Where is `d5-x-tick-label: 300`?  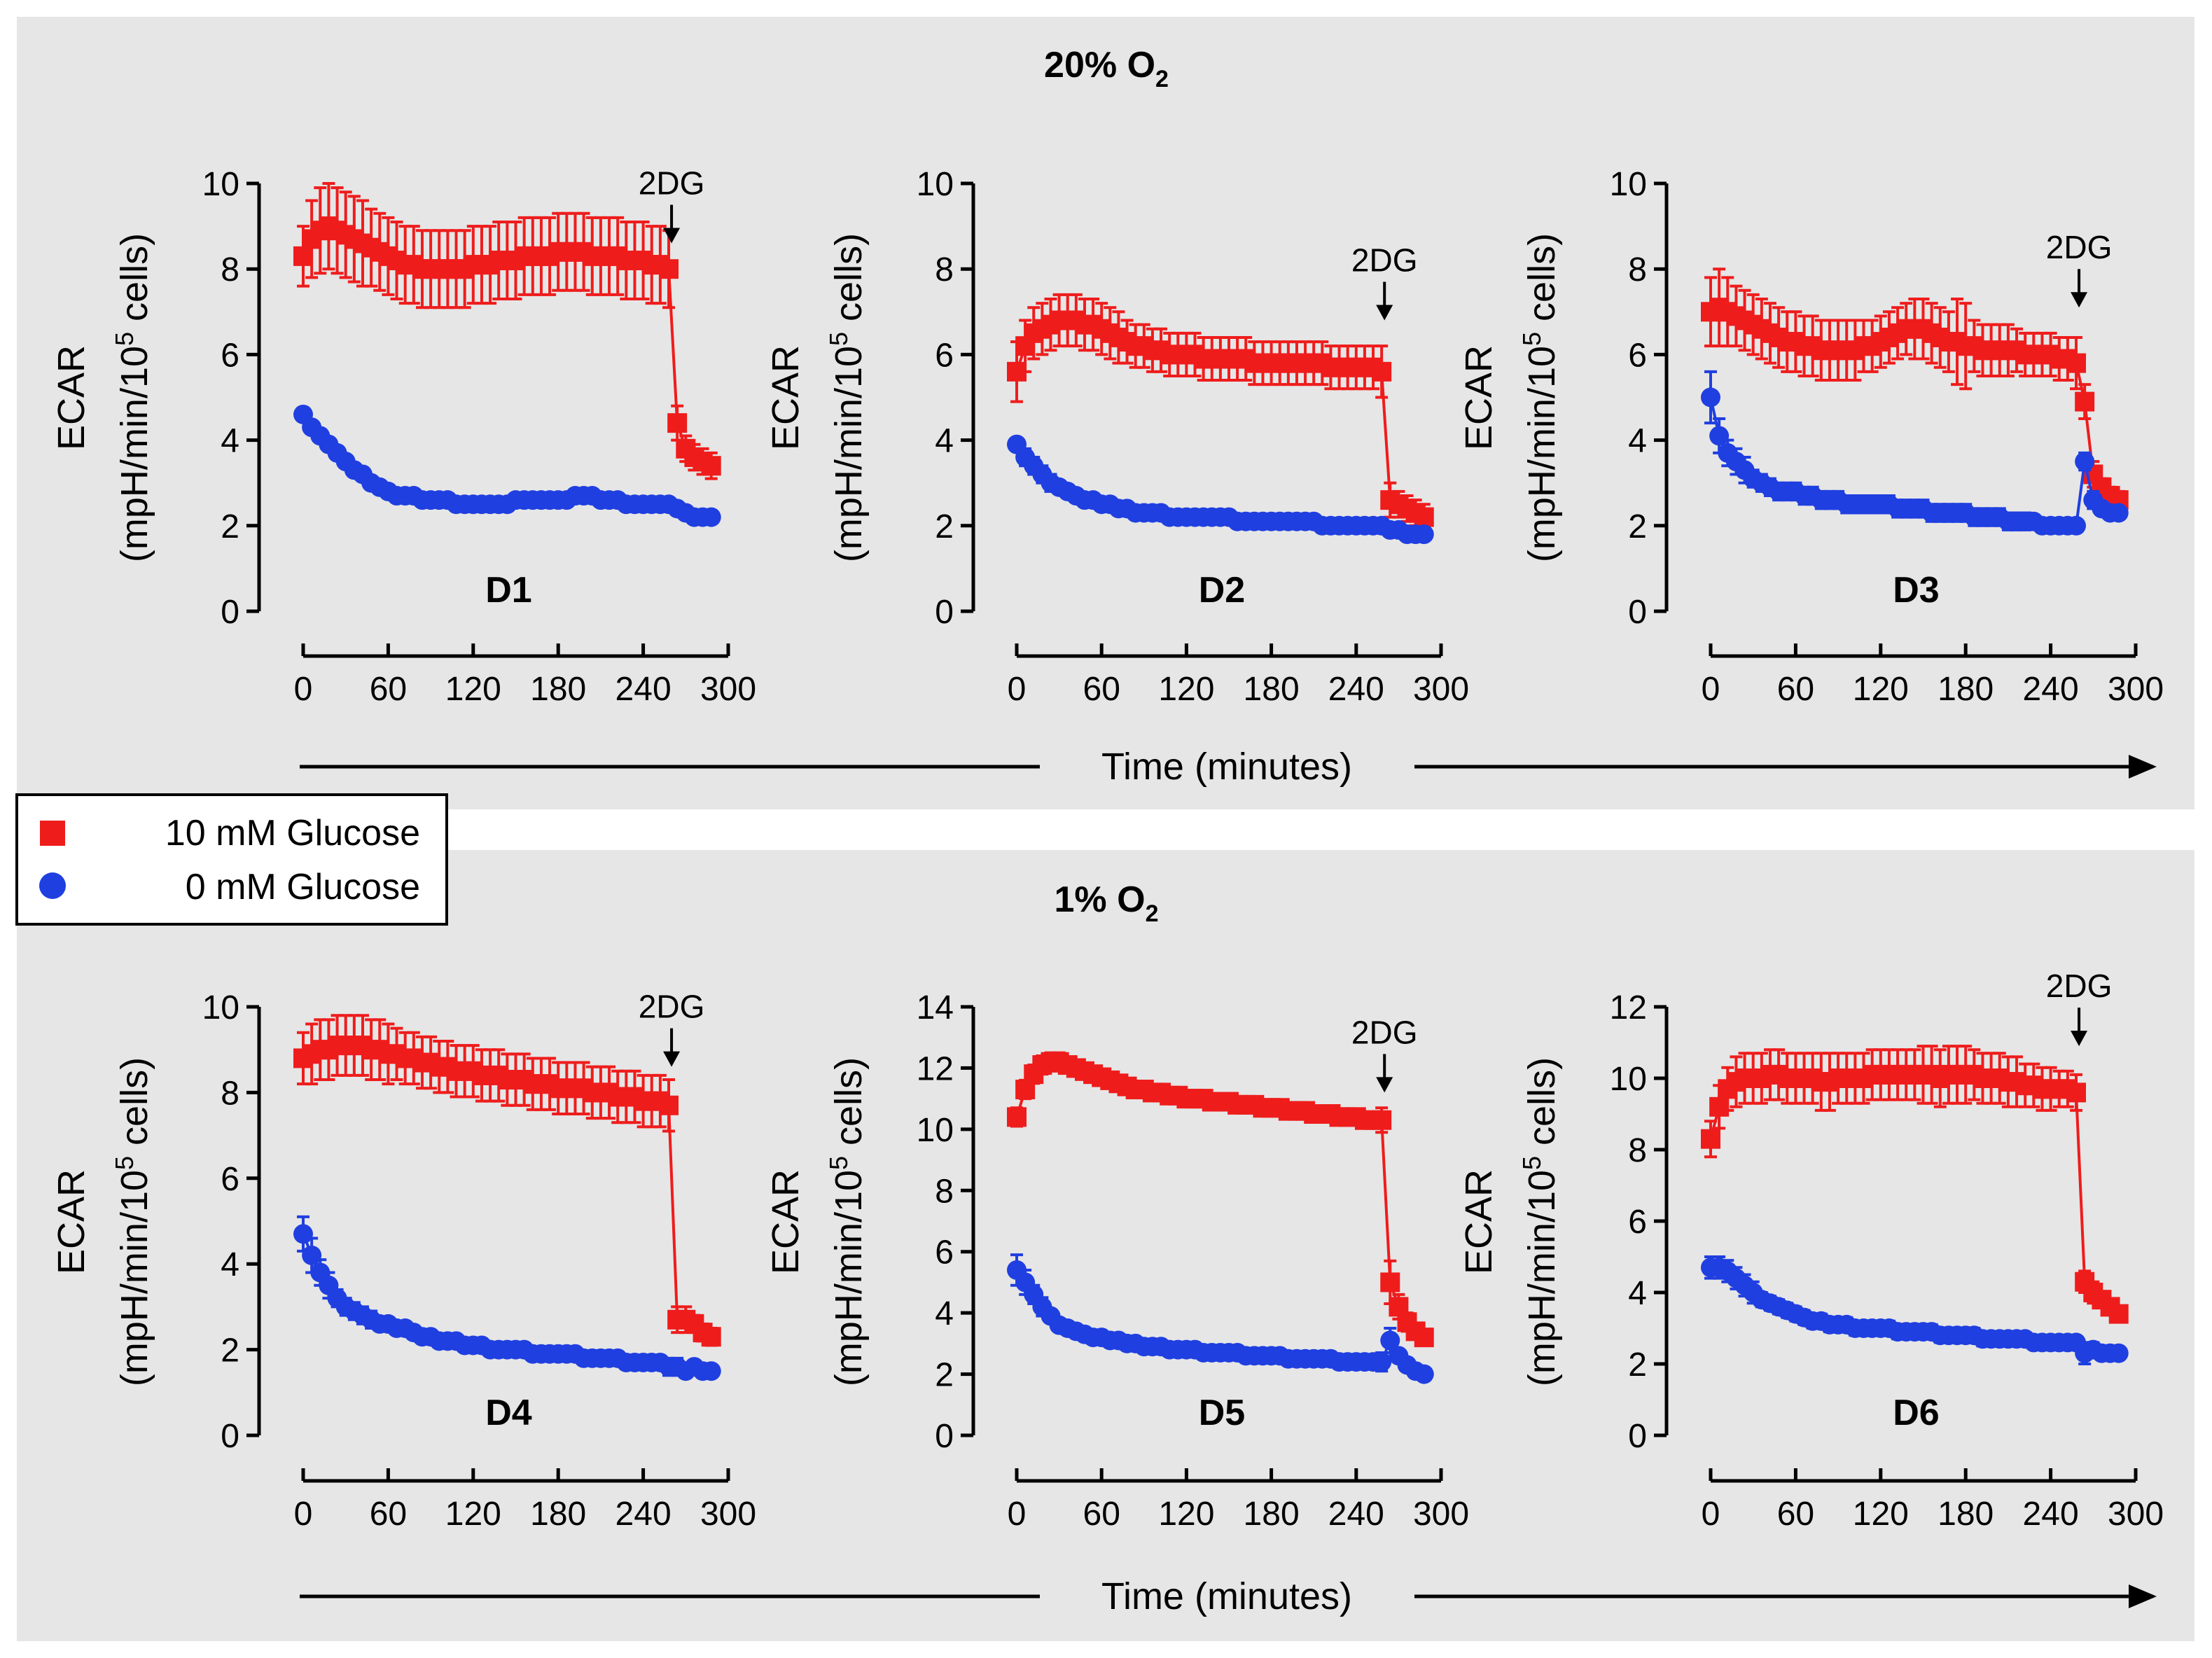
d5-x-tick-label: 300 is located at coordinates (1441, 1514).